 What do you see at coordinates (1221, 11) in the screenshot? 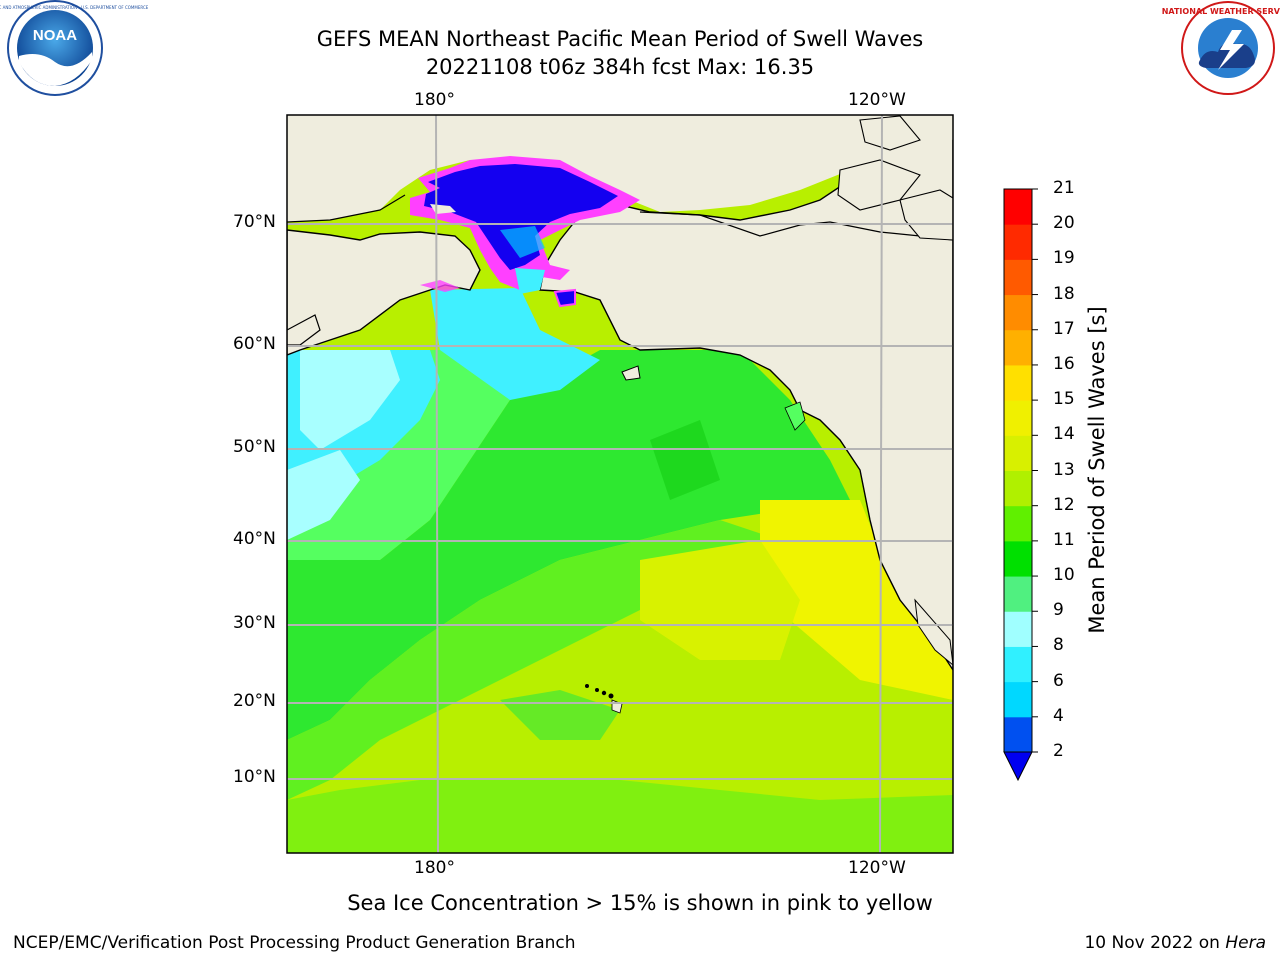
I see `svg-text: NATIONAL WEATHER SERVICE` at bounding box center [1221, 11].